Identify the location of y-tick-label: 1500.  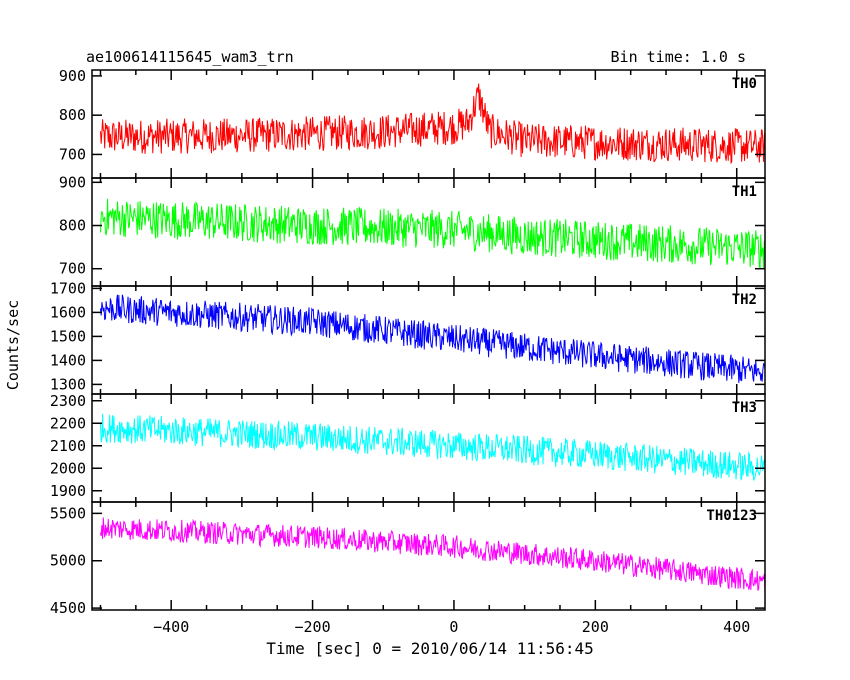
(68, 336).